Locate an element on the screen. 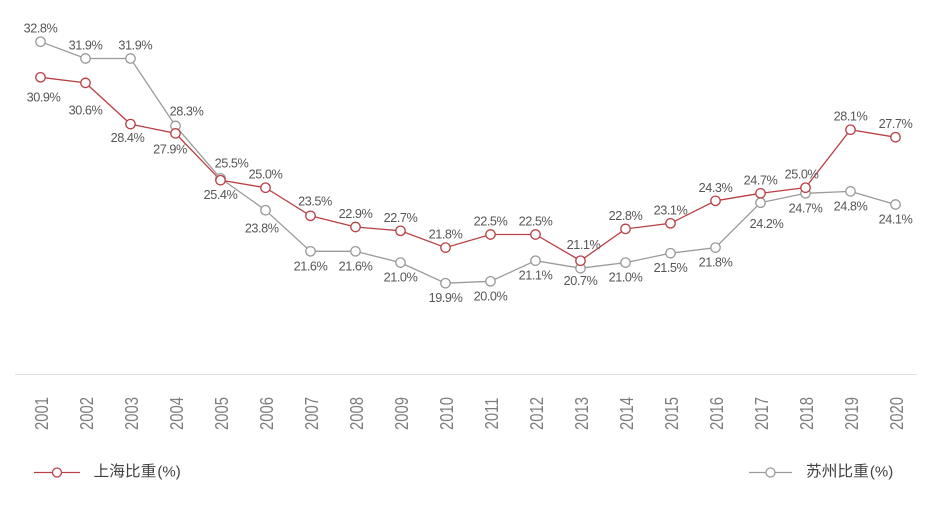 This screenshot has height=507, width=933. svg-text: 2009 is located at coordinates (403, 413).